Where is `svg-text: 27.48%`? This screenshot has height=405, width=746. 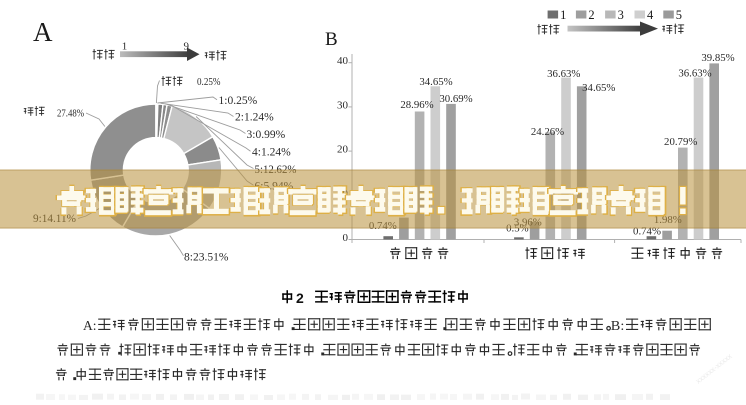
svg-text: 27.48% is located at coordinates (70, 114).